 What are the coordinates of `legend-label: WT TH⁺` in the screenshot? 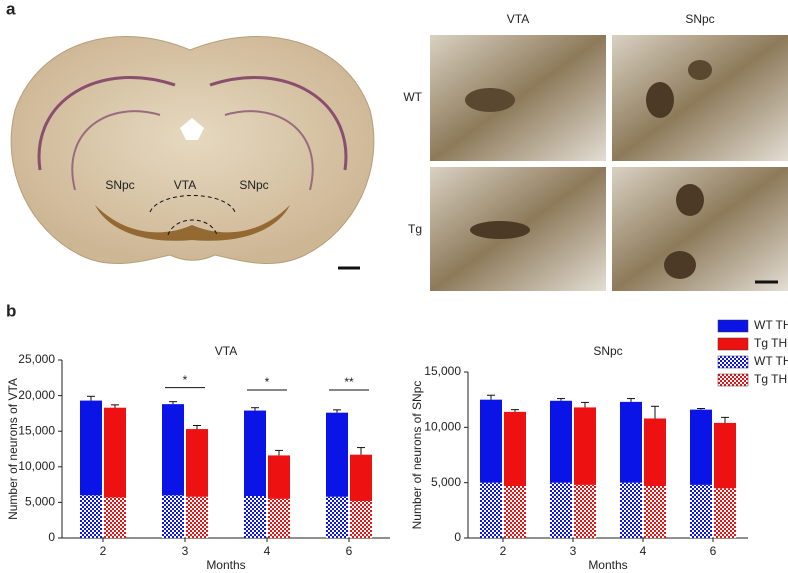 It's located at (771, 325).